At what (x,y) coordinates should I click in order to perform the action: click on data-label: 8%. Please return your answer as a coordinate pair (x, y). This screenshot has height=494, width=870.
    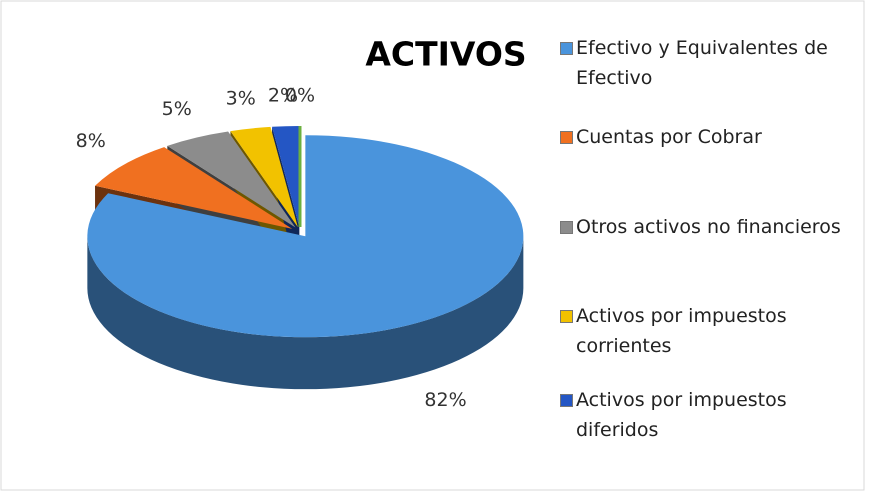
    Looking at the image, I should click on (91, 141).